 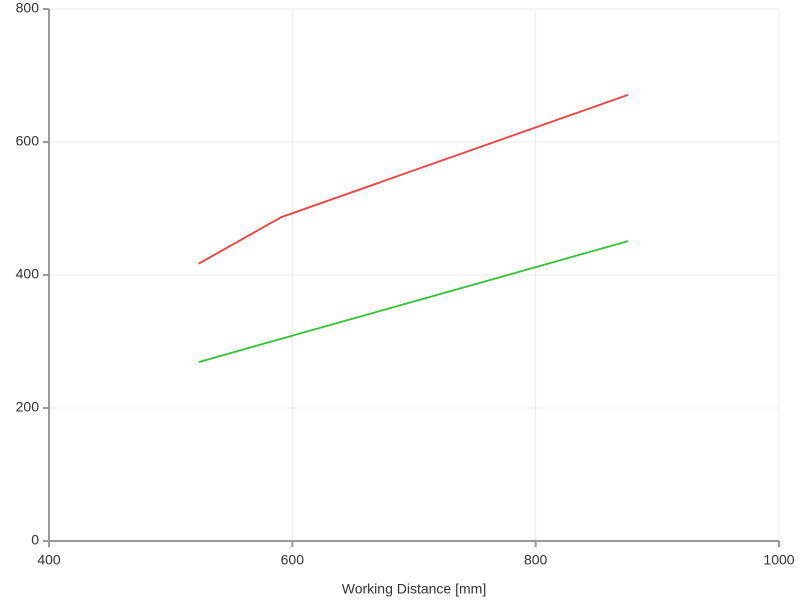 What do you see at coordinates (28, 8) in the screenshot?
I see `y-tick-label: 800` at bounding box center [28, 8].